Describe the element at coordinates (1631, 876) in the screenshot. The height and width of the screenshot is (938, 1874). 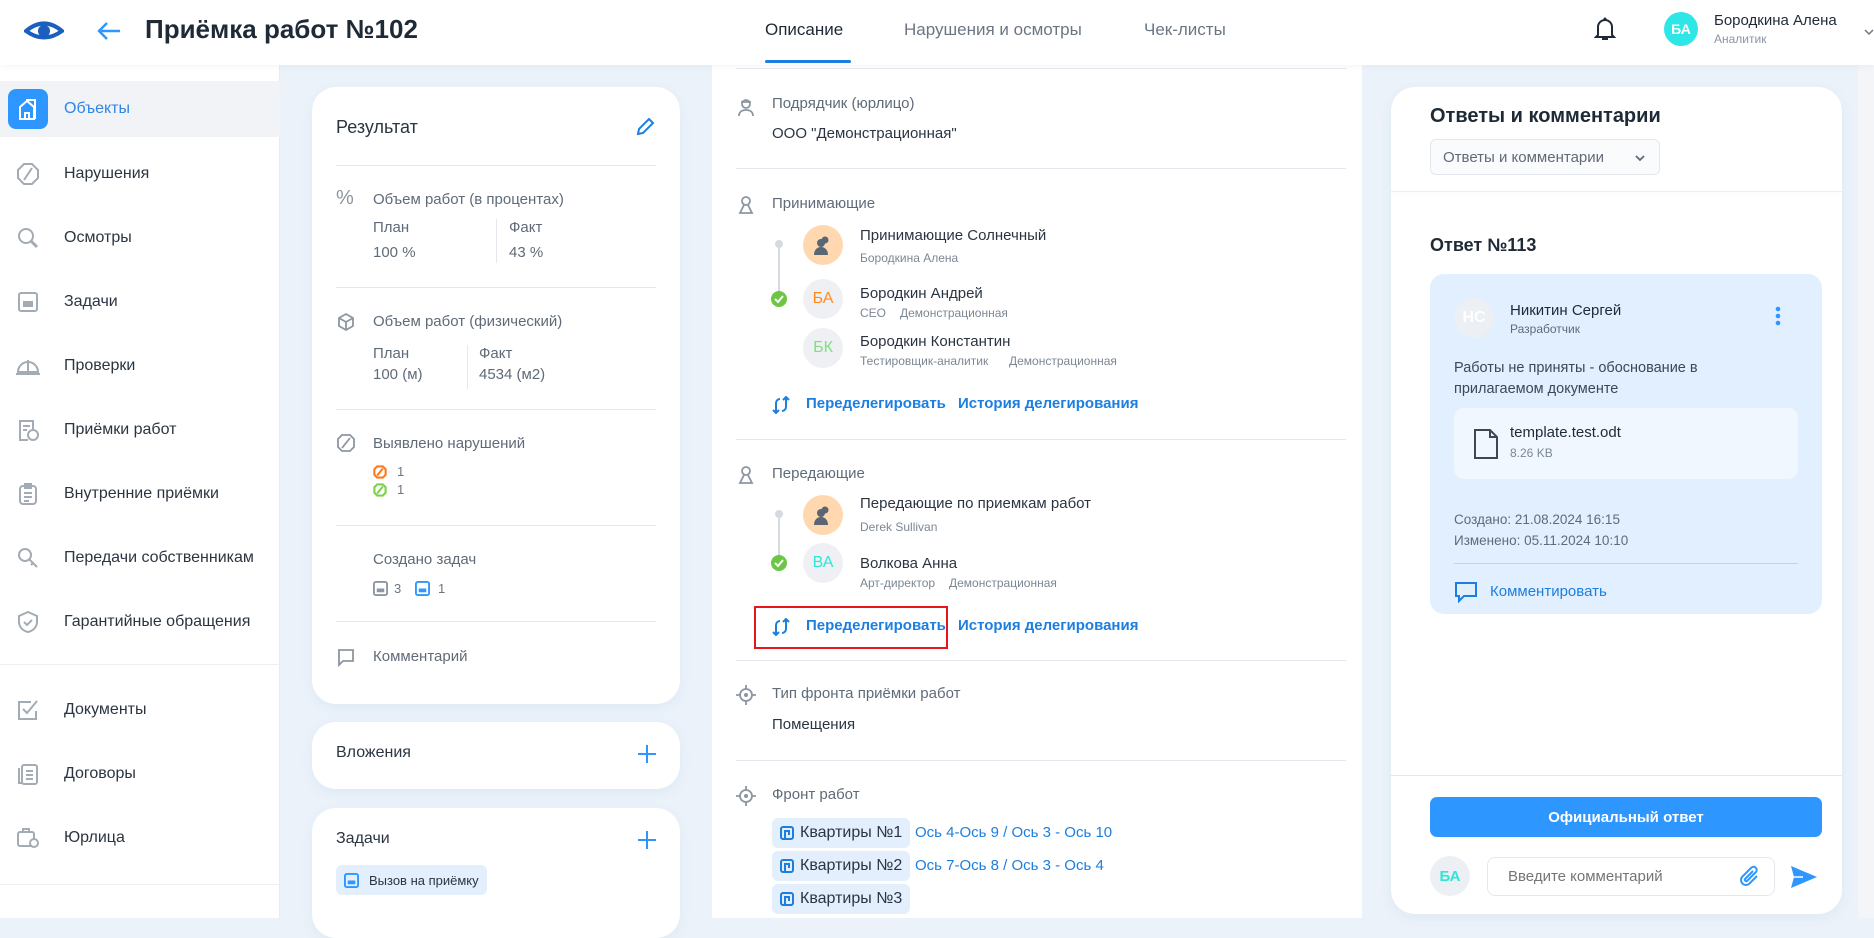
I see `comment-input` at that location.